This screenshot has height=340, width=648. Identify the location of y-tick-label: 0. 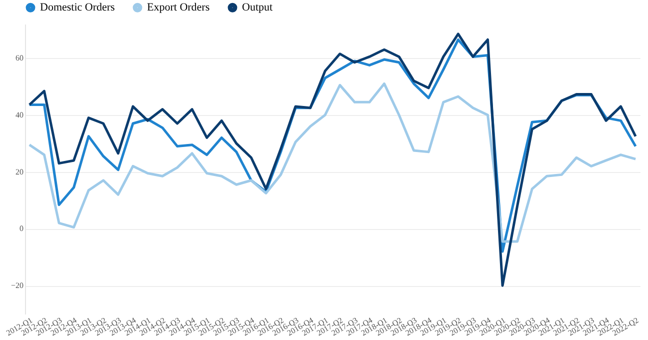
(22, 229).